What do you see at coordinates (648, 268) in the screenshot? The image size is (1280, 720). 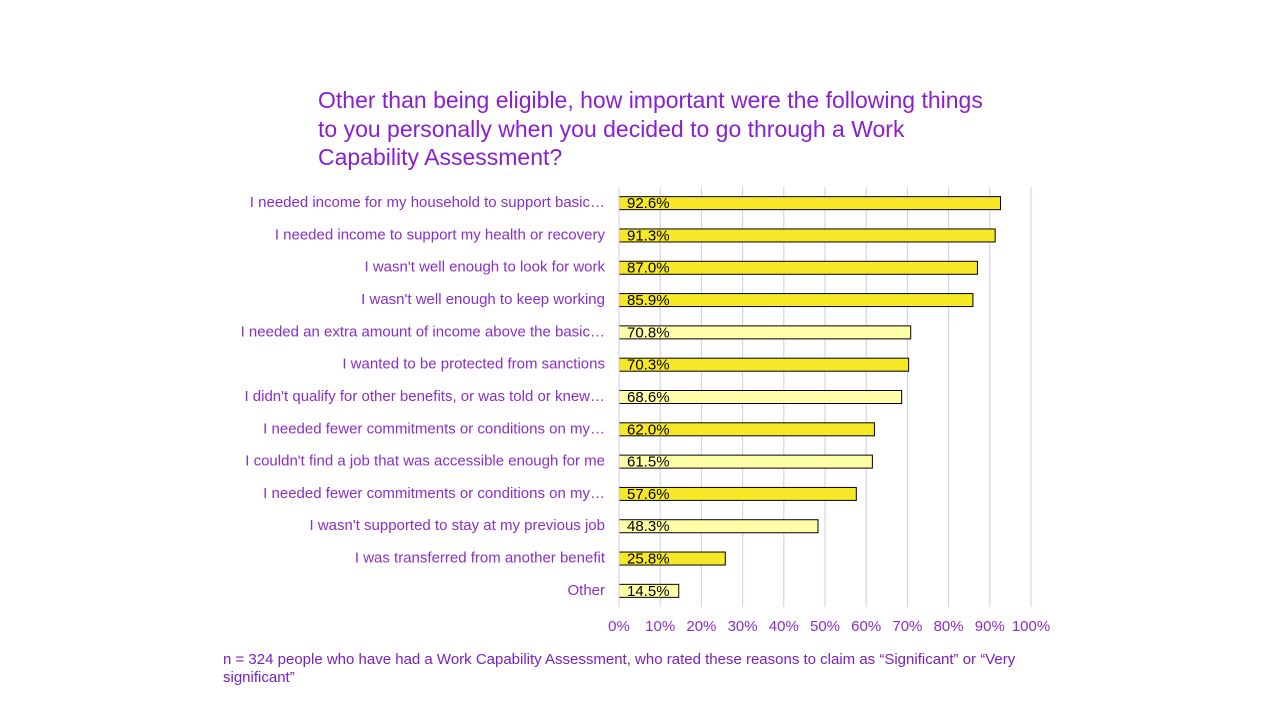 I see `value-label: 87.0%` at bounding box center [648, 268].